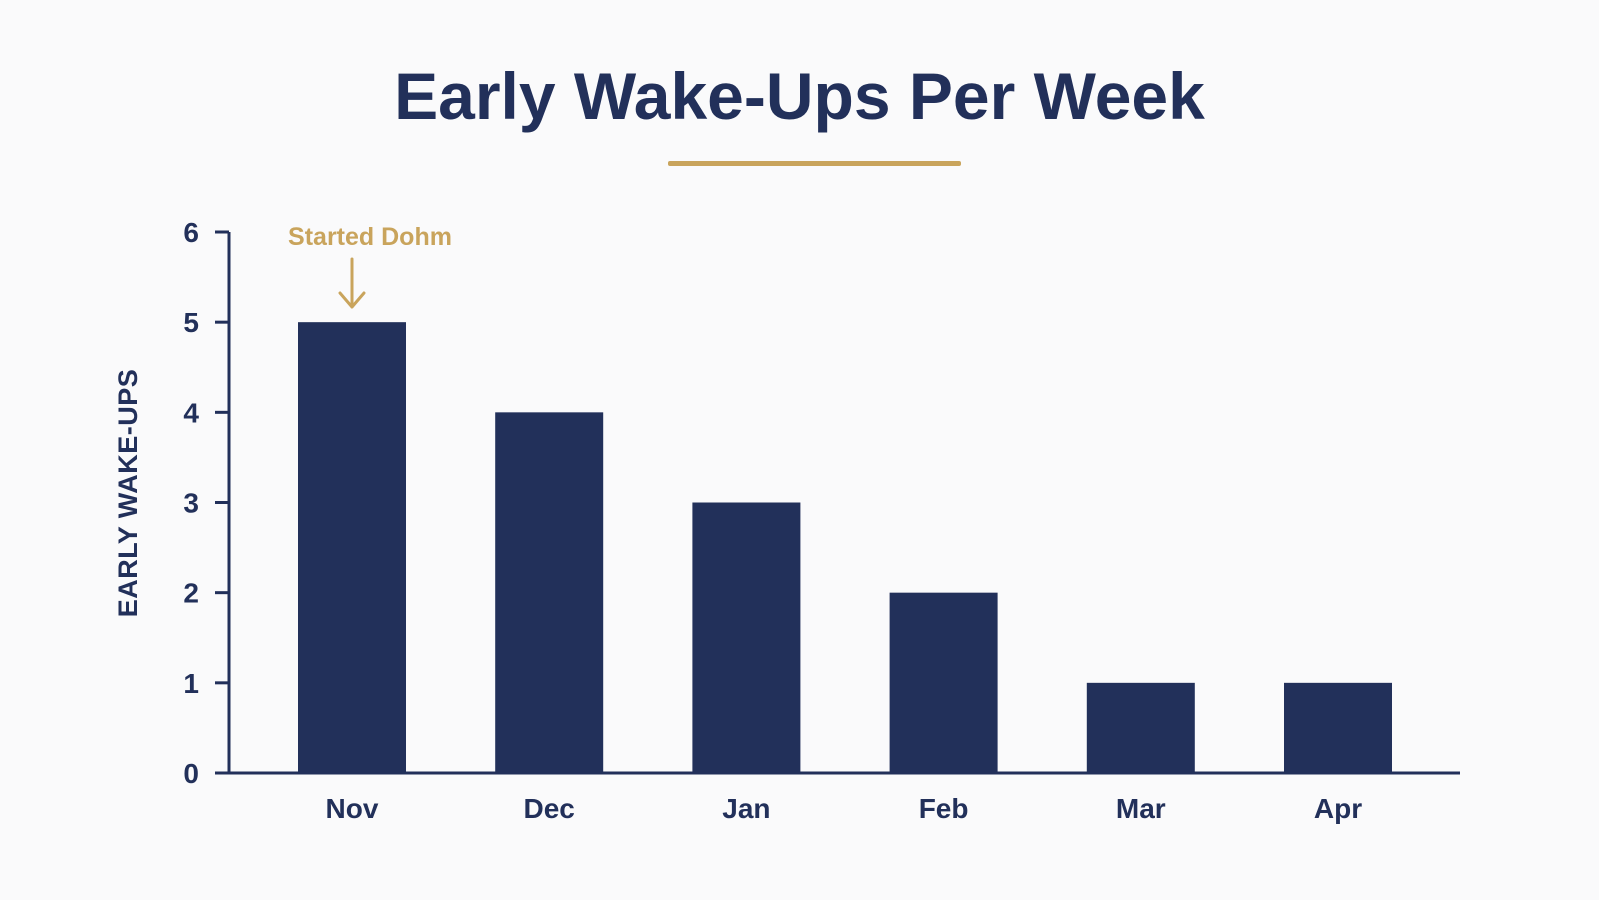 The height and width of the screenshot is (900, 1599). Describe the element at coordinates (191, 683) in the screenshot. I see `y-tick-label: 1` at that location.